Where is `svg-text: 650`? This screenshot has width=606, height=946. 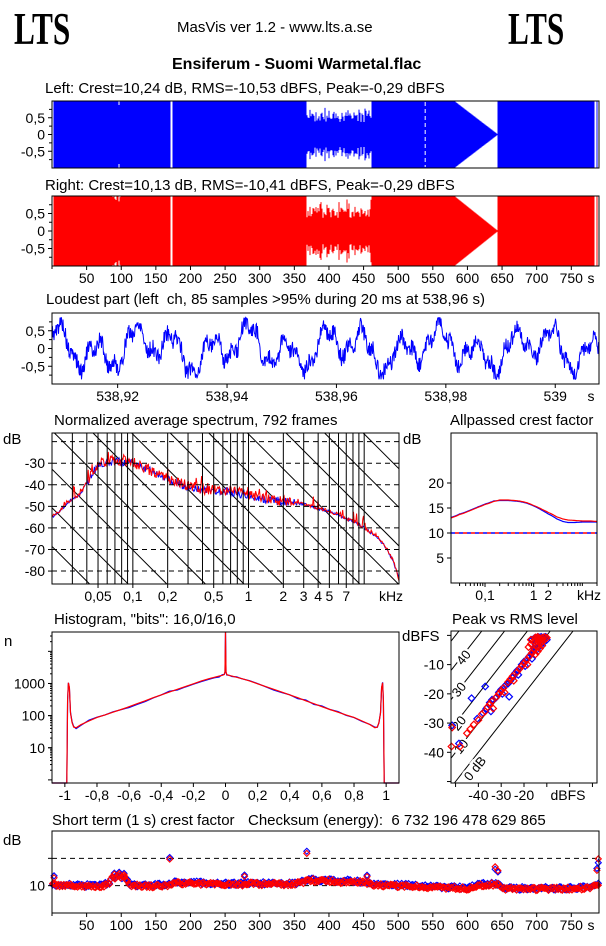
svg-text: 650 is located at coordinates (502, 925).